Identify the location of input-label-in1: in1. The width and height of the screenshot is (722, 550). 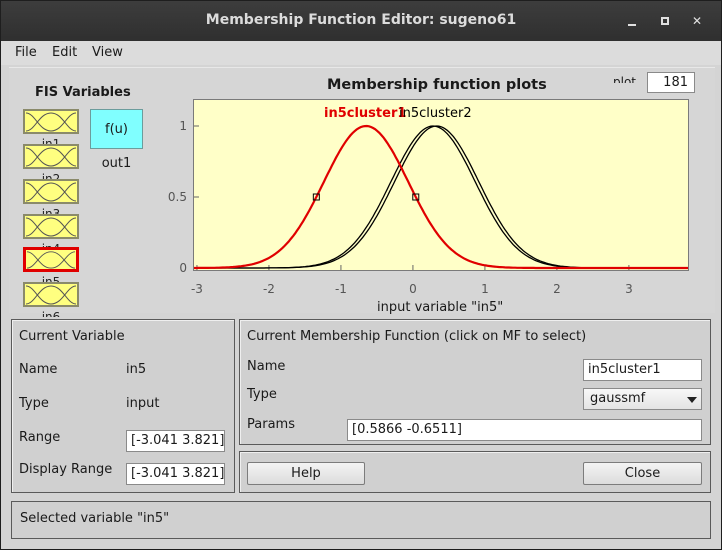
(51, 140).